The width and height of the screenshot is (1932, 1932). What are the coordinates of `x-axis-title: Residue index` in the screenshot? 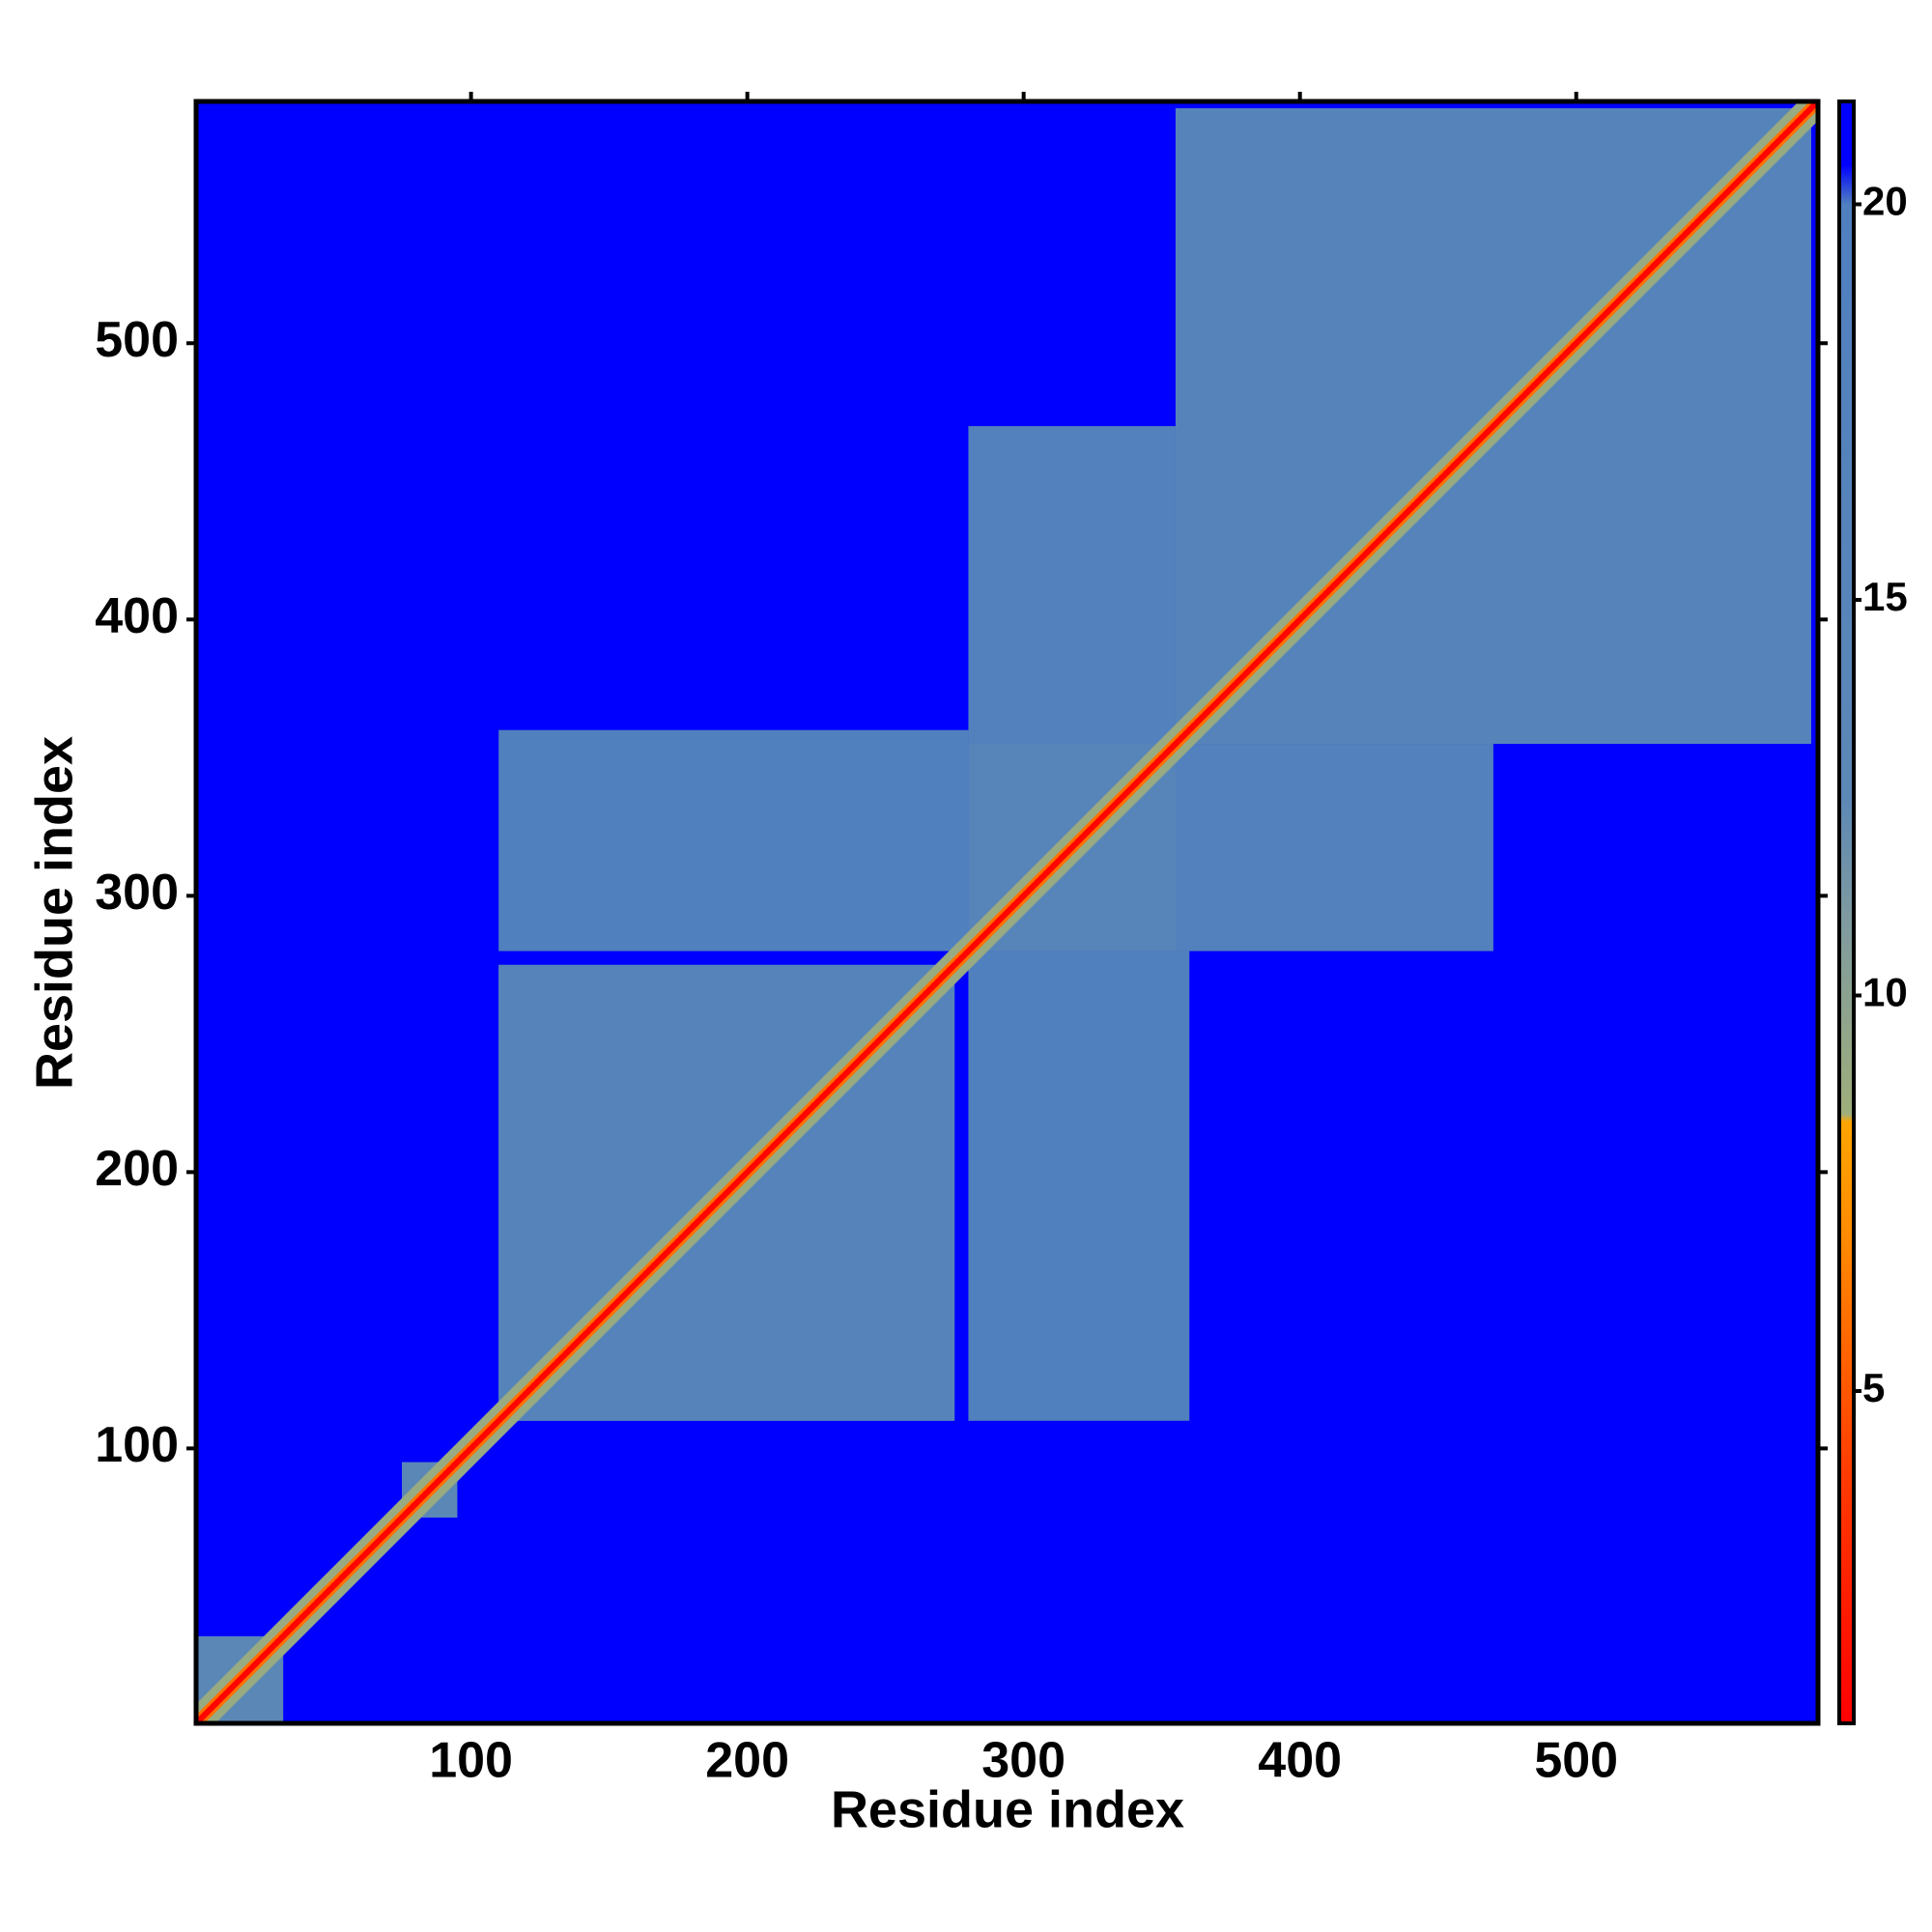 It's located at (1008, 1809).